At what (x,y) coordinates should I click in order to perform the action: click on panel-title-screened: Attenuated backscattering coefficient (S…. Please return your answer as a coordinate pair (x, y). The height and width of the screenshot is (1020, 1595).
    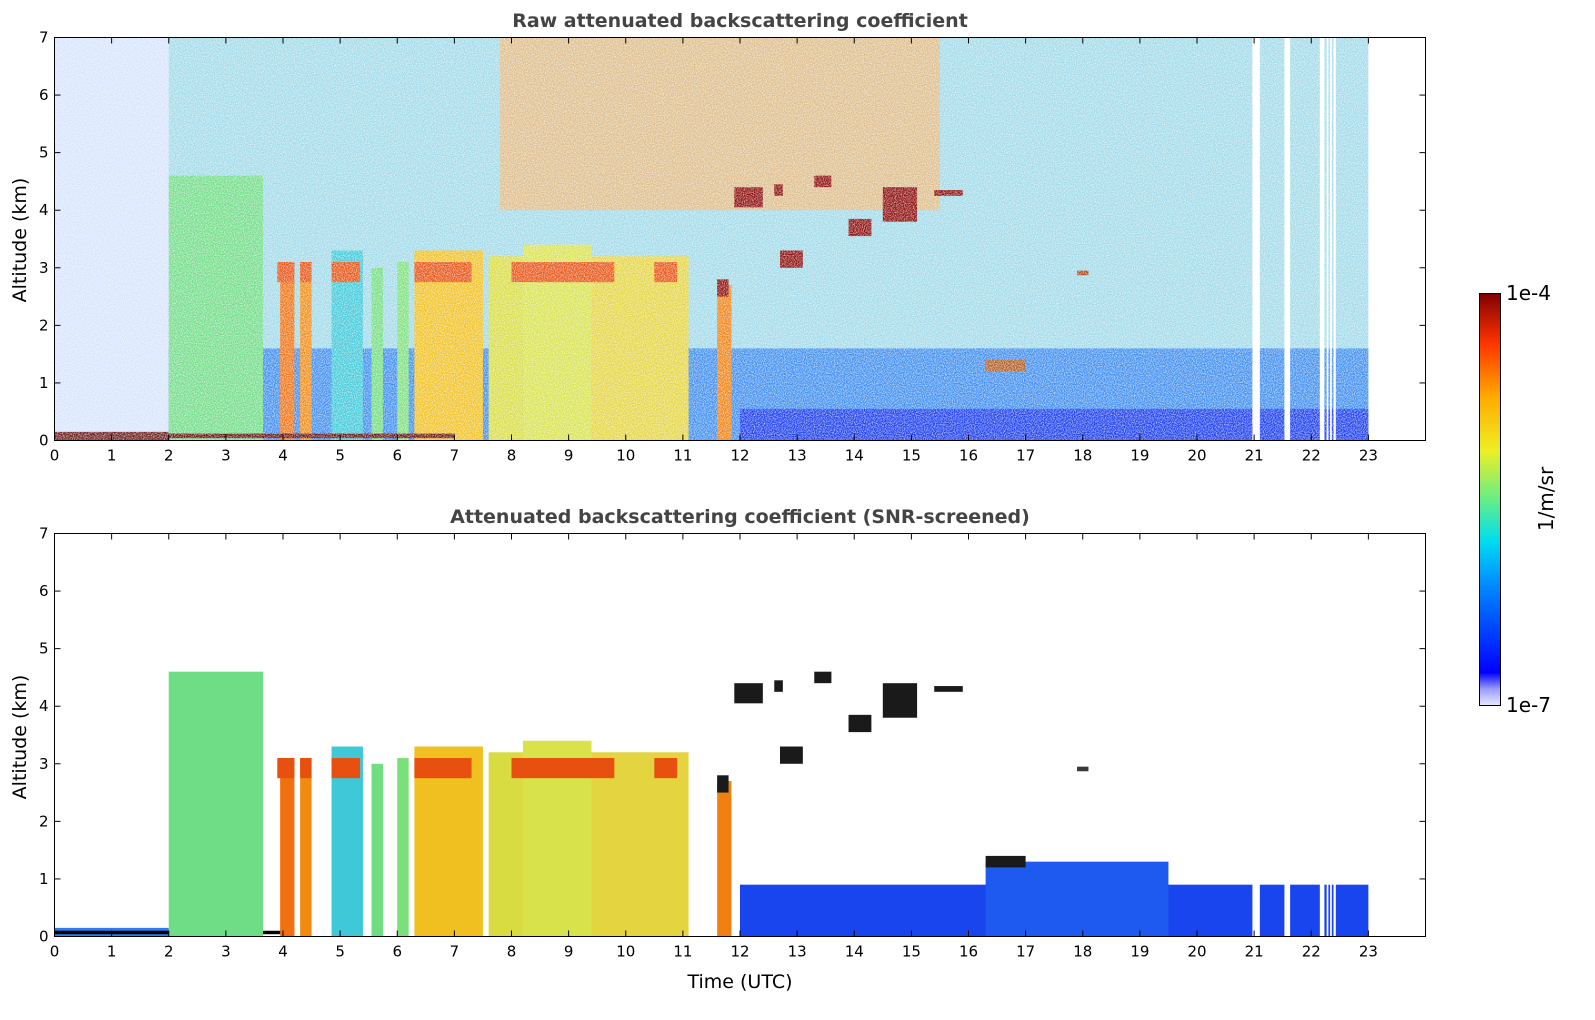
    Looking at the image, I should click on (740, 517).